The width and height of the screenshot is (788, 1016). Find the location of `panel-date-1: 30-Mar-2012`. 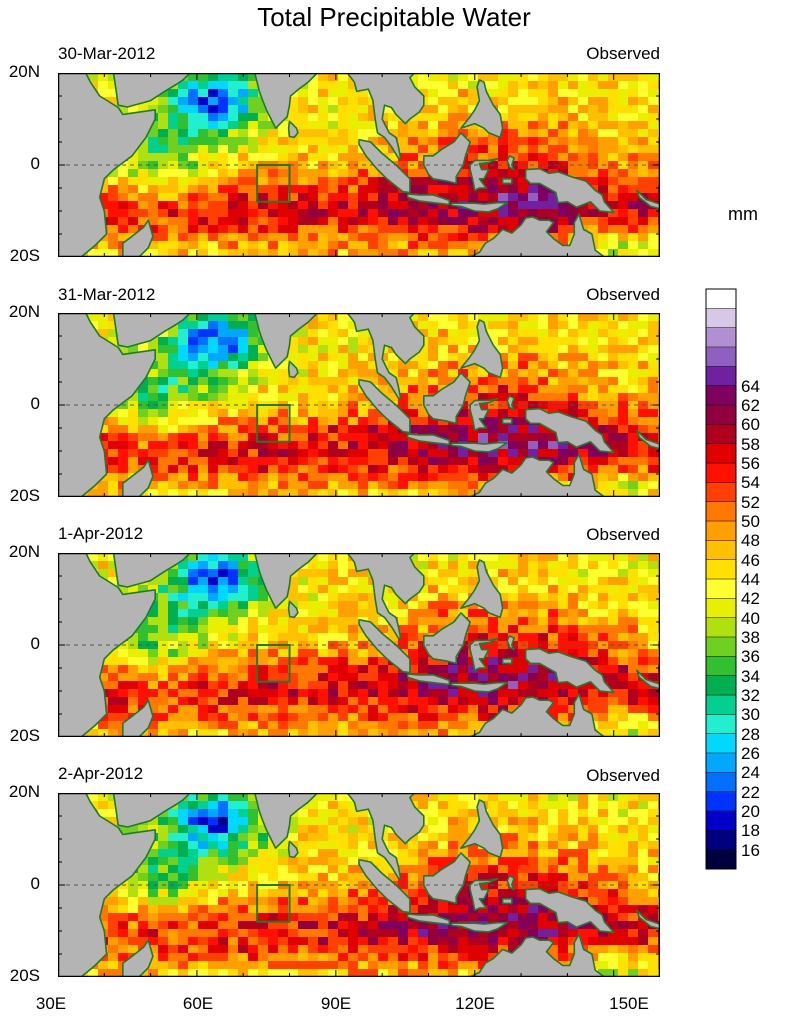

panel-date-1: 30-Mar-2012 is located at coordinates (107, 53).